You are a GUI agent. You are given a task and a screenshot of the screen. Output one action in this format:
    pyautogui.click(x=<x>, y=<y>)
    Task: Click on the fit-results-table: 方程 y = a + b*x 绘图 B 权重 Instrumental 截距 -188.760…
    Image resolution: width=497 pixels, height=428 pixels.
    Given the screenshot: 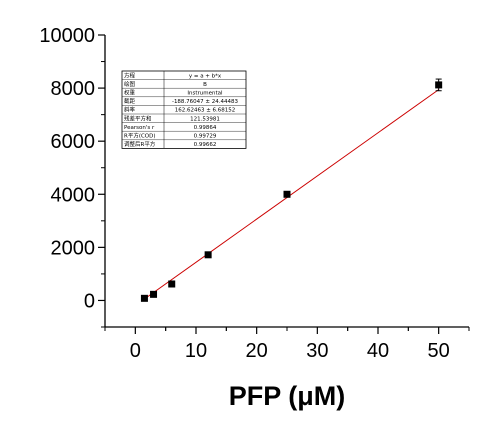 What is the action you would take?
    pyautogui.click(x=184, y=109)
    